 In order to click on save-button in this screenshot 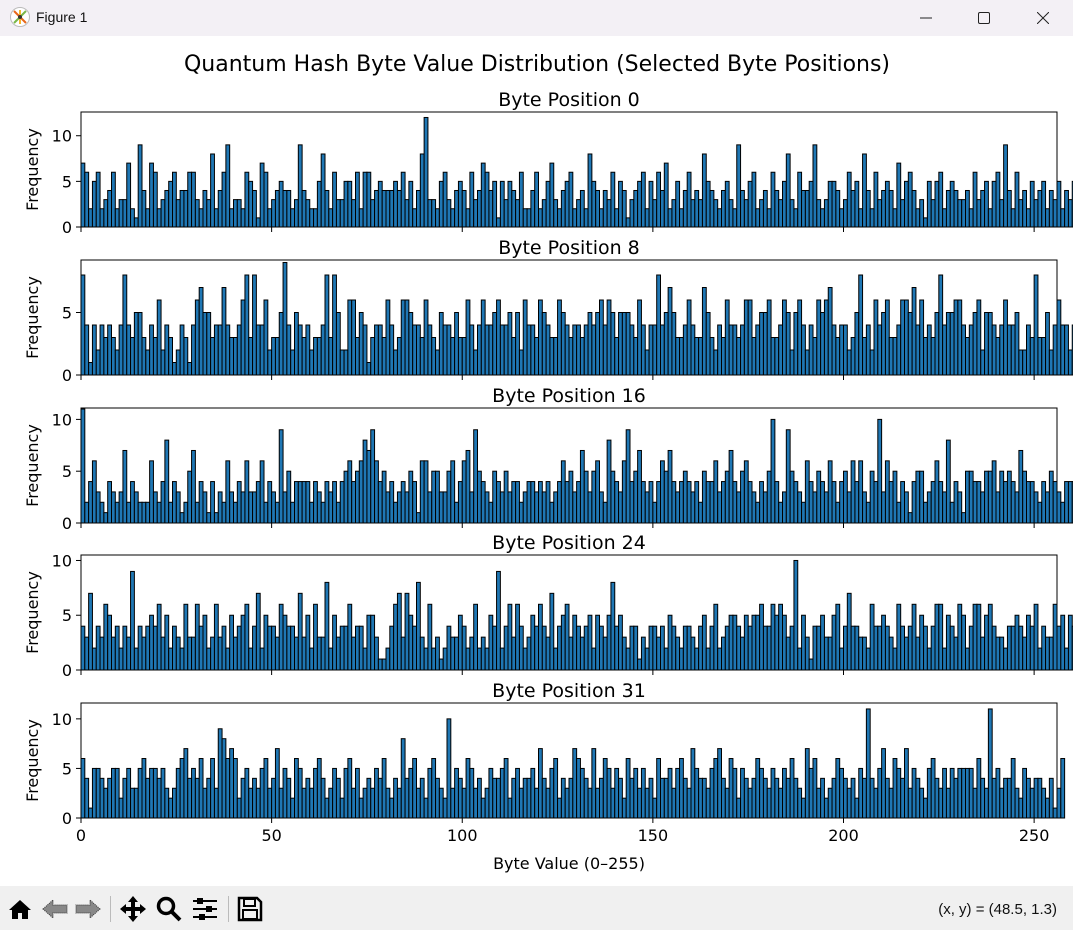, I will do `click(250, 909)`.